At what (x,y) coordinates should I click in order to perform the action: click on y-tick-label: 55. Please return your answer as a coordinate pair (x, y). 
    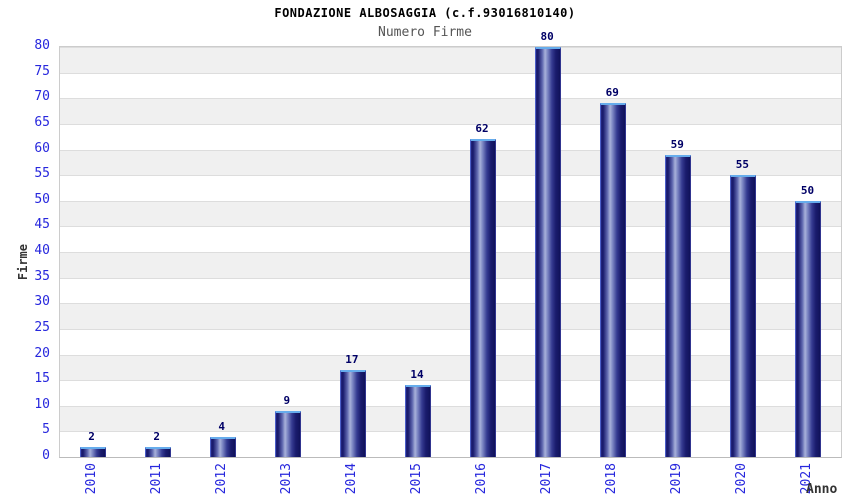
    Looking at the image, I should click on (42, 174).